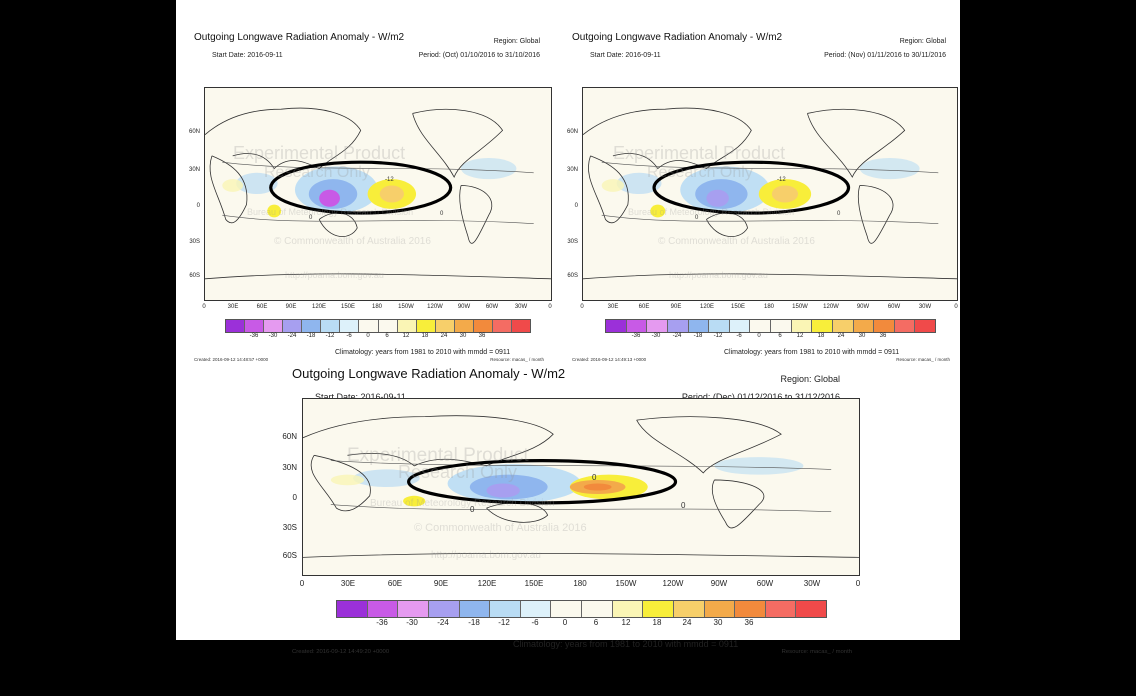  What do you see at coordinates (597, 487) in the screenshot?
I see `positive-anomaly-peak` at bounding box center [597, 487].